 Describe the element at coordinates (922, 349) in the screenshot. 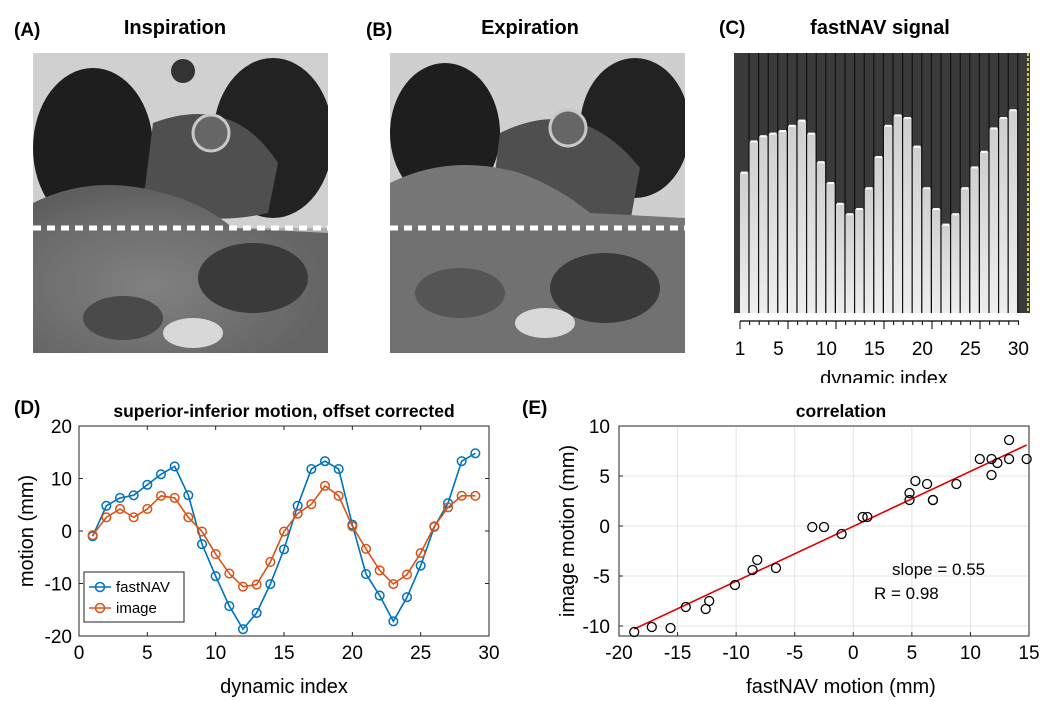

I see `fastnav-tick-label: 20` at that location.